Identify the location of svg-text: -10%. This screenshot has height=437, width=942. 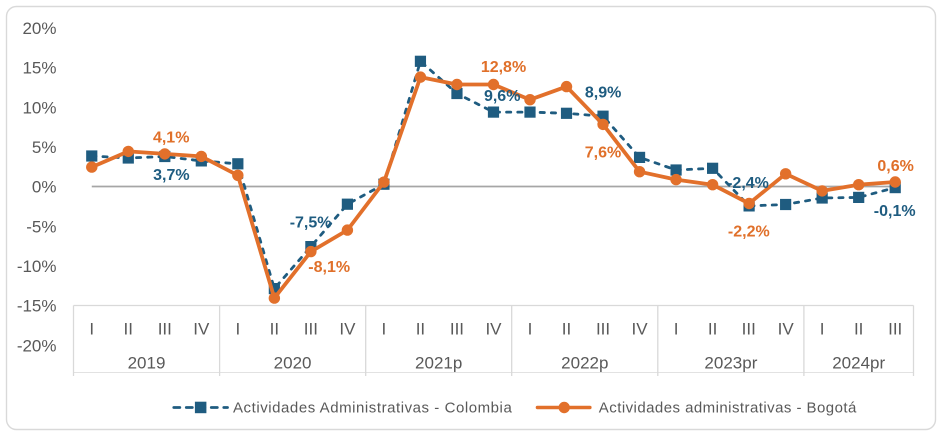
(37, 266).